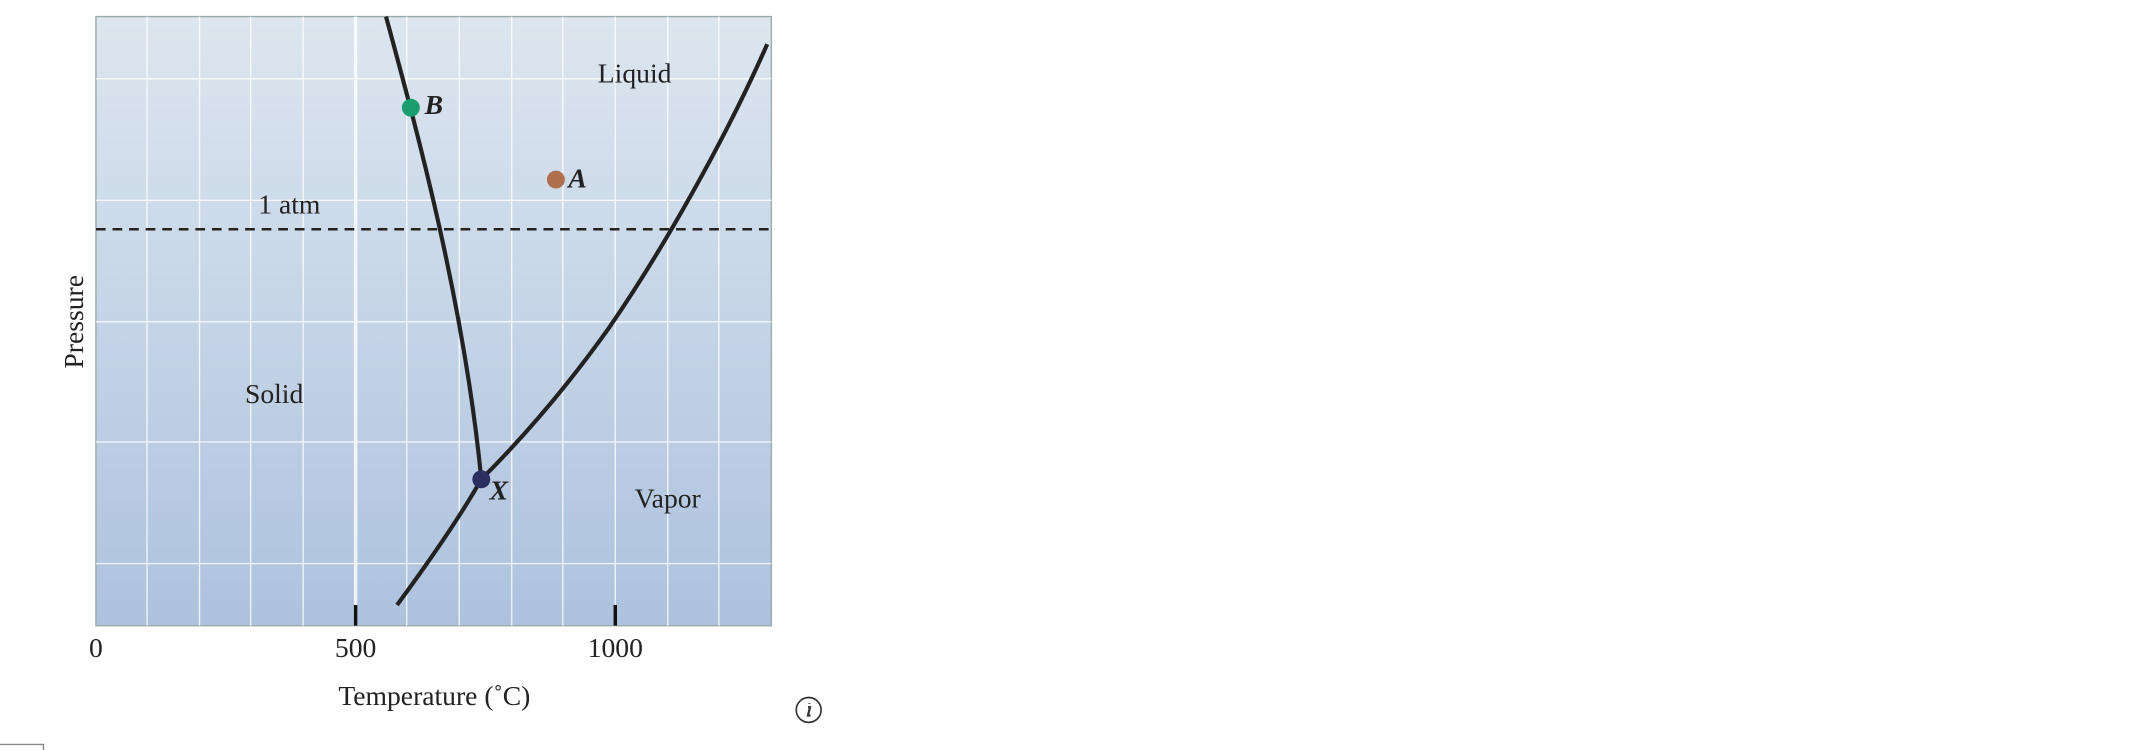 This screenshot has width=2156, height=750. I want to click on reference-label: 1 atm, so click(289, 204).